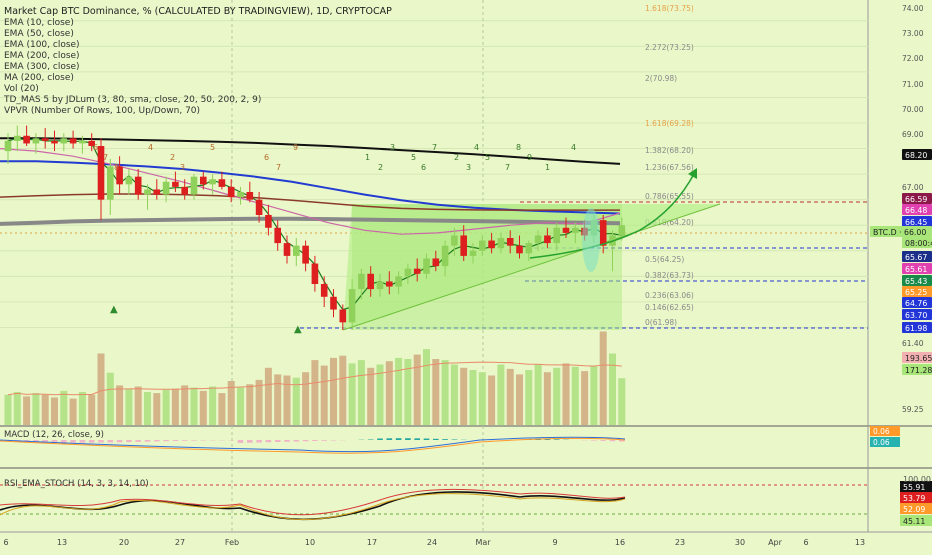  Describe the element at coordinates (507, 167) in the screenshot. I see `td-count: 7` at that location.